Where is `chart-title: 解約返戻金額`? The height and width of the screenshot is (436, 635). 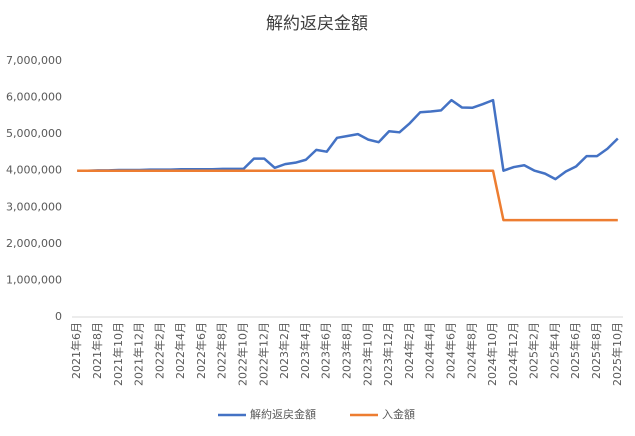
chart-title: 解約返戻金額 is located at coordinates (317, 24).